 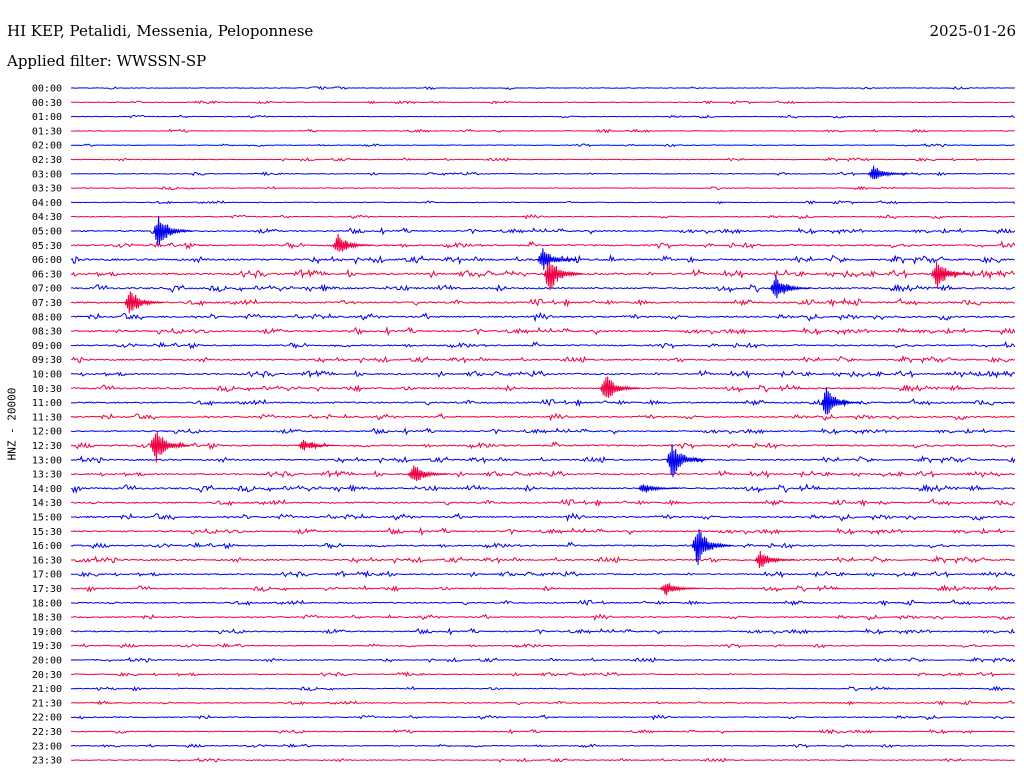 What do you see at coordinates (543, 660) in the screenshot?
I see `trace-row-2000` at bounding box center [543, 660].